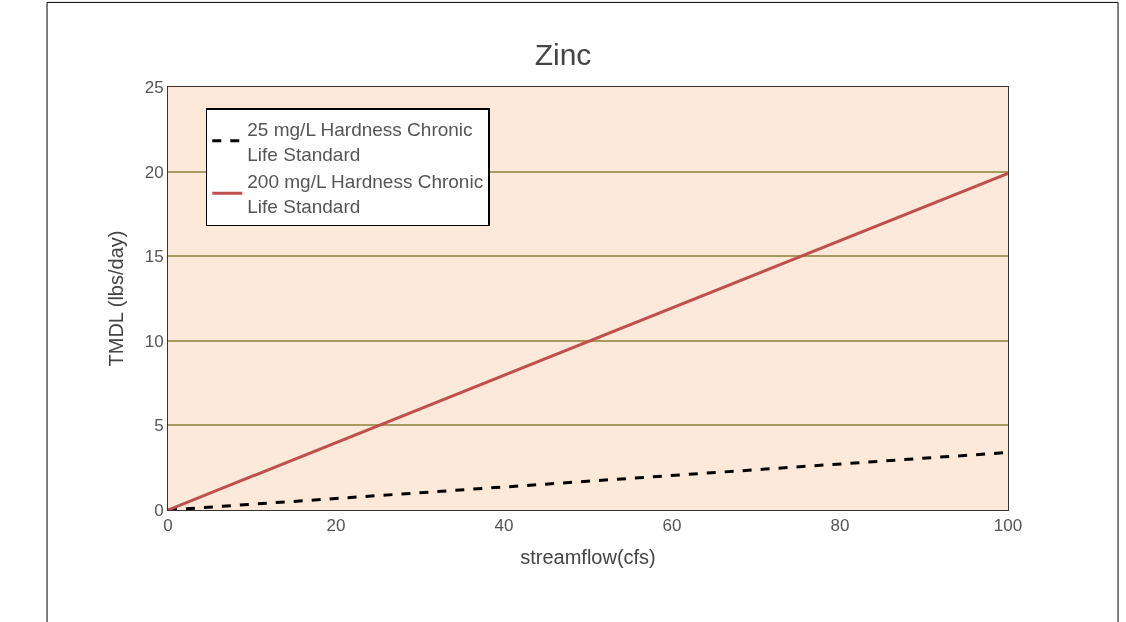  What do you see at coordinates (154, 341) in the screenshot?
I see `y-tick-label: 10` at bounding box center [154, 341].